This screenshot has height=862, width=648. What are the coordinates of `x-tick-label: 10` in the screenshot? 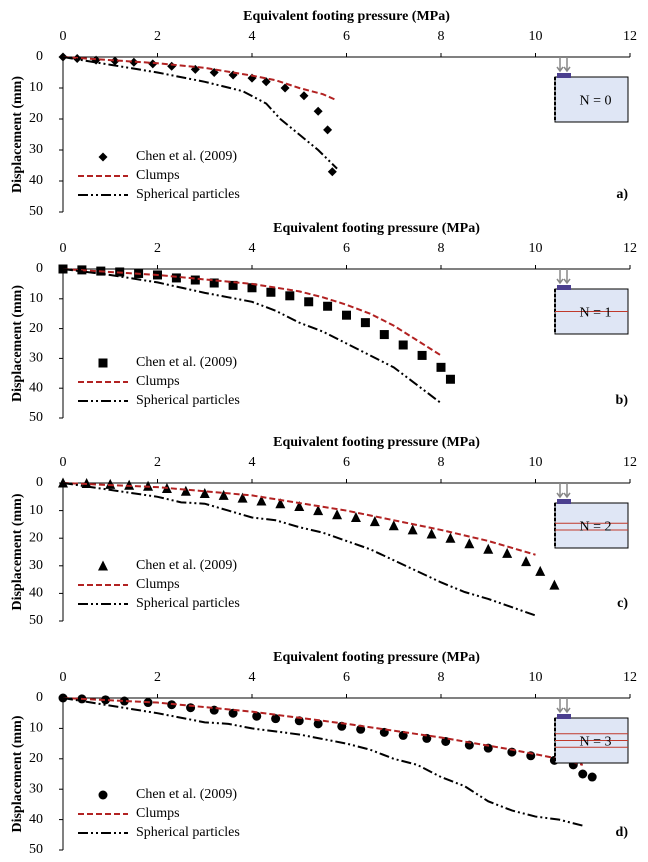 It's located at (536, 248).